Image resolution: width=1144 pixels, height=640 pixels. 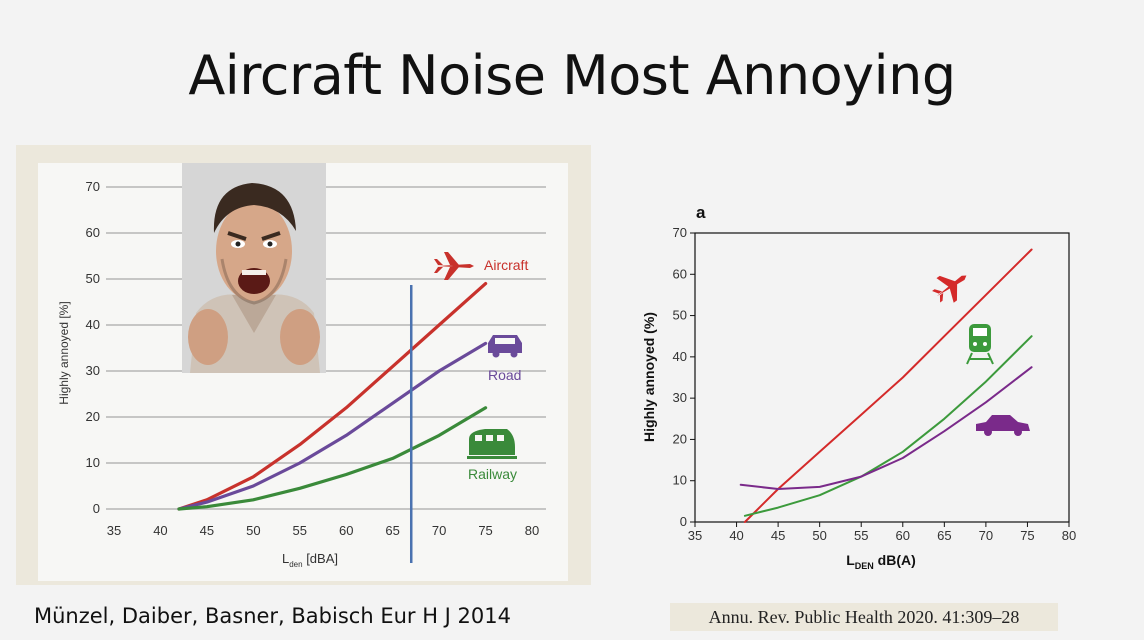 I want to click on left-series-label-aircraft: Aircraft, so click(x=506, y=265).